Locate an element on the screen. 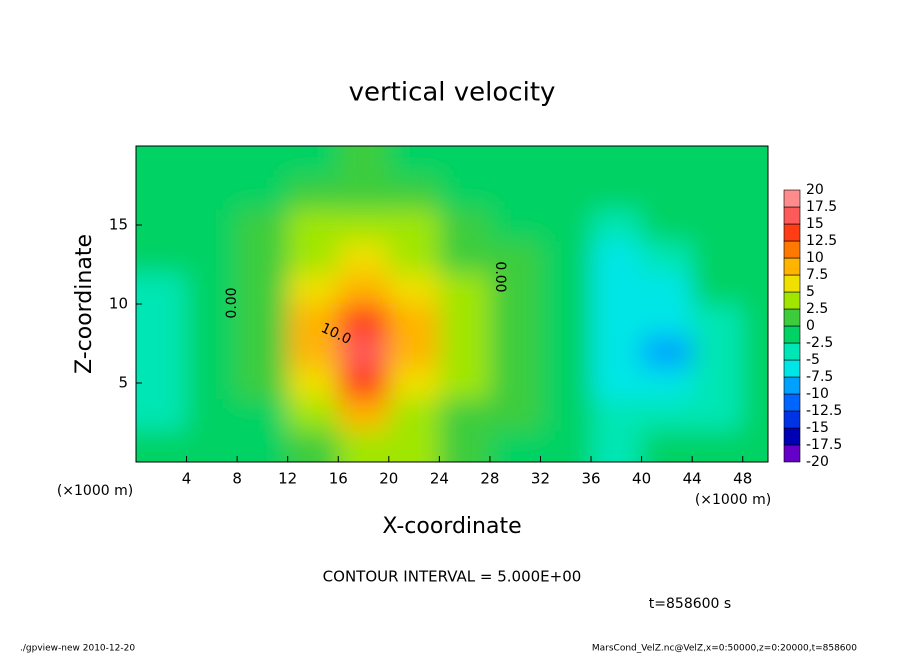 This screenshot has height=658, width=904. contour-interval: CONTOUR INTERVAL = 5.000E+00 is located at coordinates (452, 577).